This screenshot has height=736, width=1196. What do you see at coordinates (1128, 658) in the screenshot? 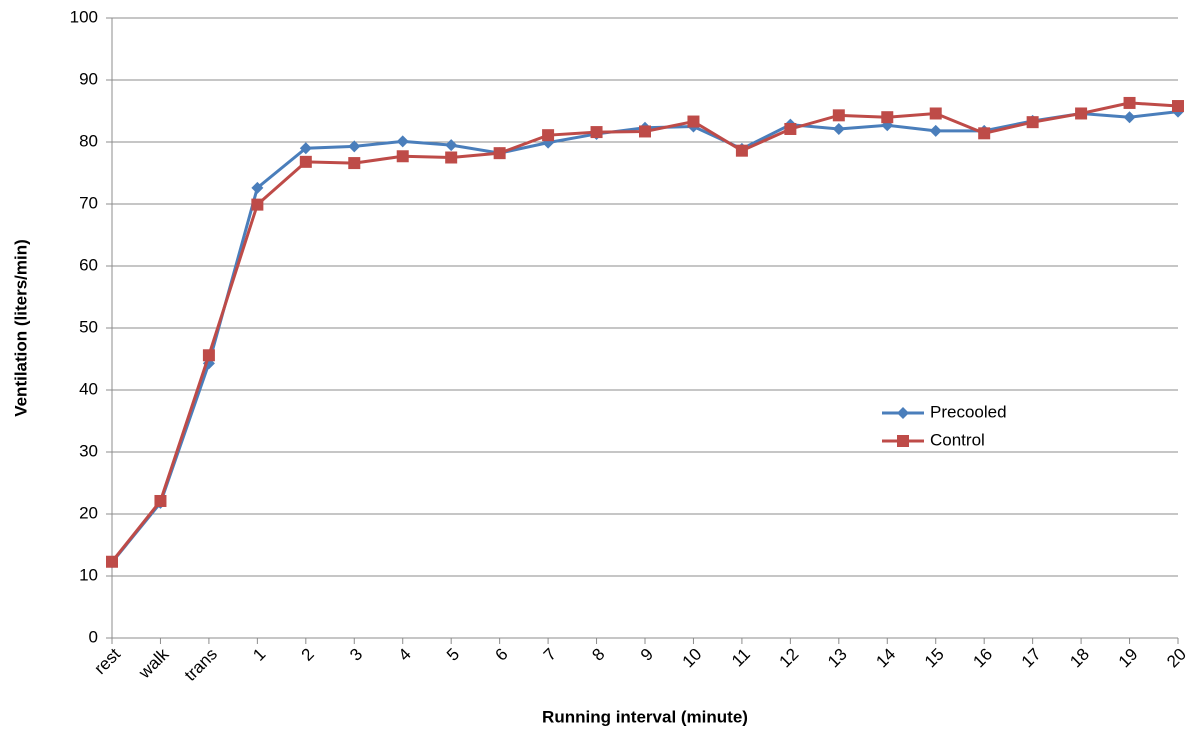
I see `x-tick-label: 19` at bounding box center [1128, 658].